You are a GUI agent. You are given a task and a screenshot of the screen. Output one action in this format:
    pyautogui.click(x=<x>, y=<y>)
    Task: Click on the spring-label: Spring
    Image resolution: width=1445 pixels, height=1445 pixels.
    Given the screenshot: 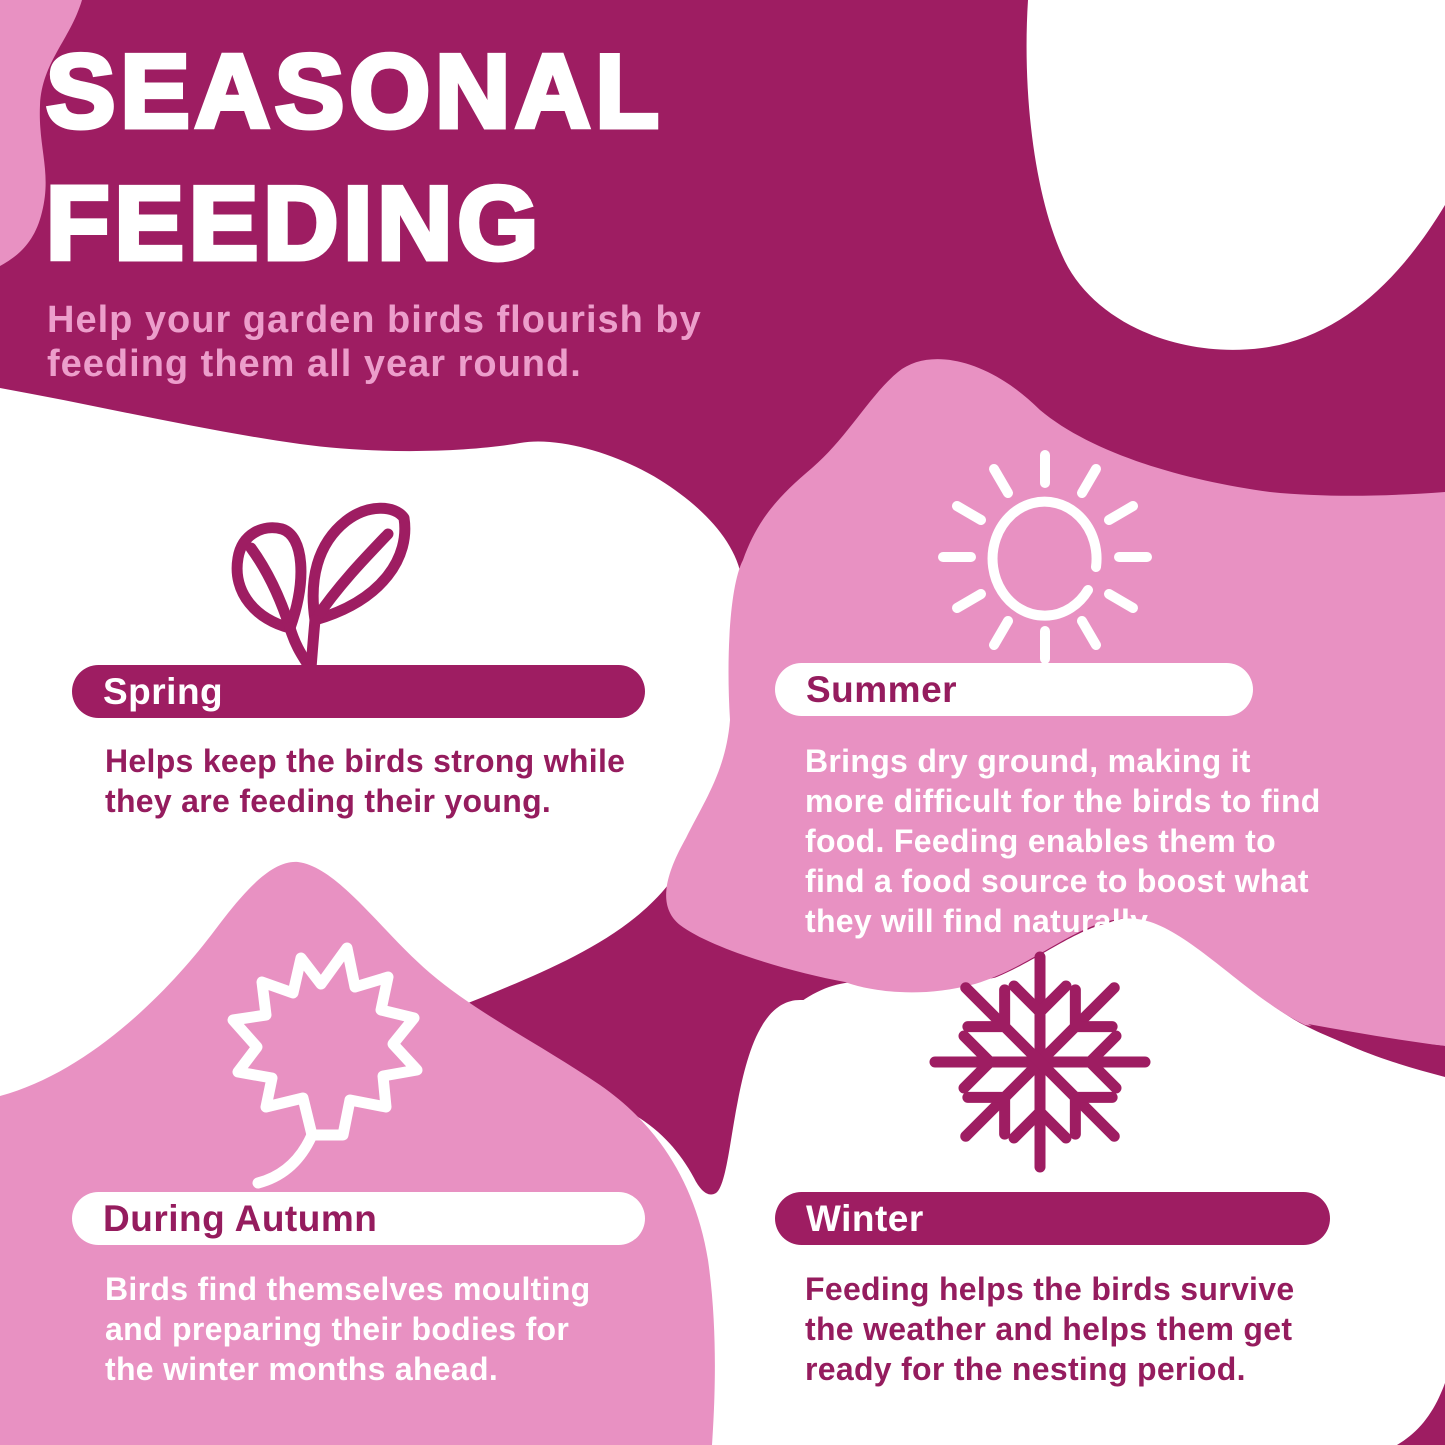 What is the action you would take?
    pyautogui.click(x=163, y=691)
    